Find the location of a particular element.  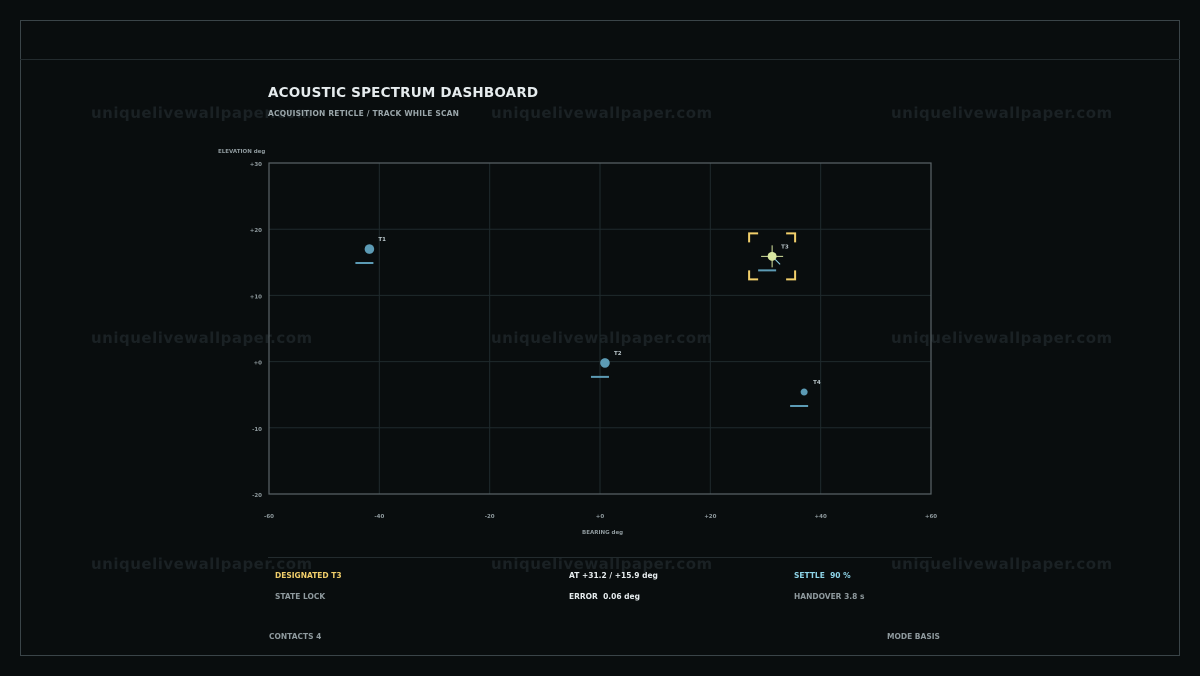

y-tick-label: +0 is located at coordinates (258, 364).